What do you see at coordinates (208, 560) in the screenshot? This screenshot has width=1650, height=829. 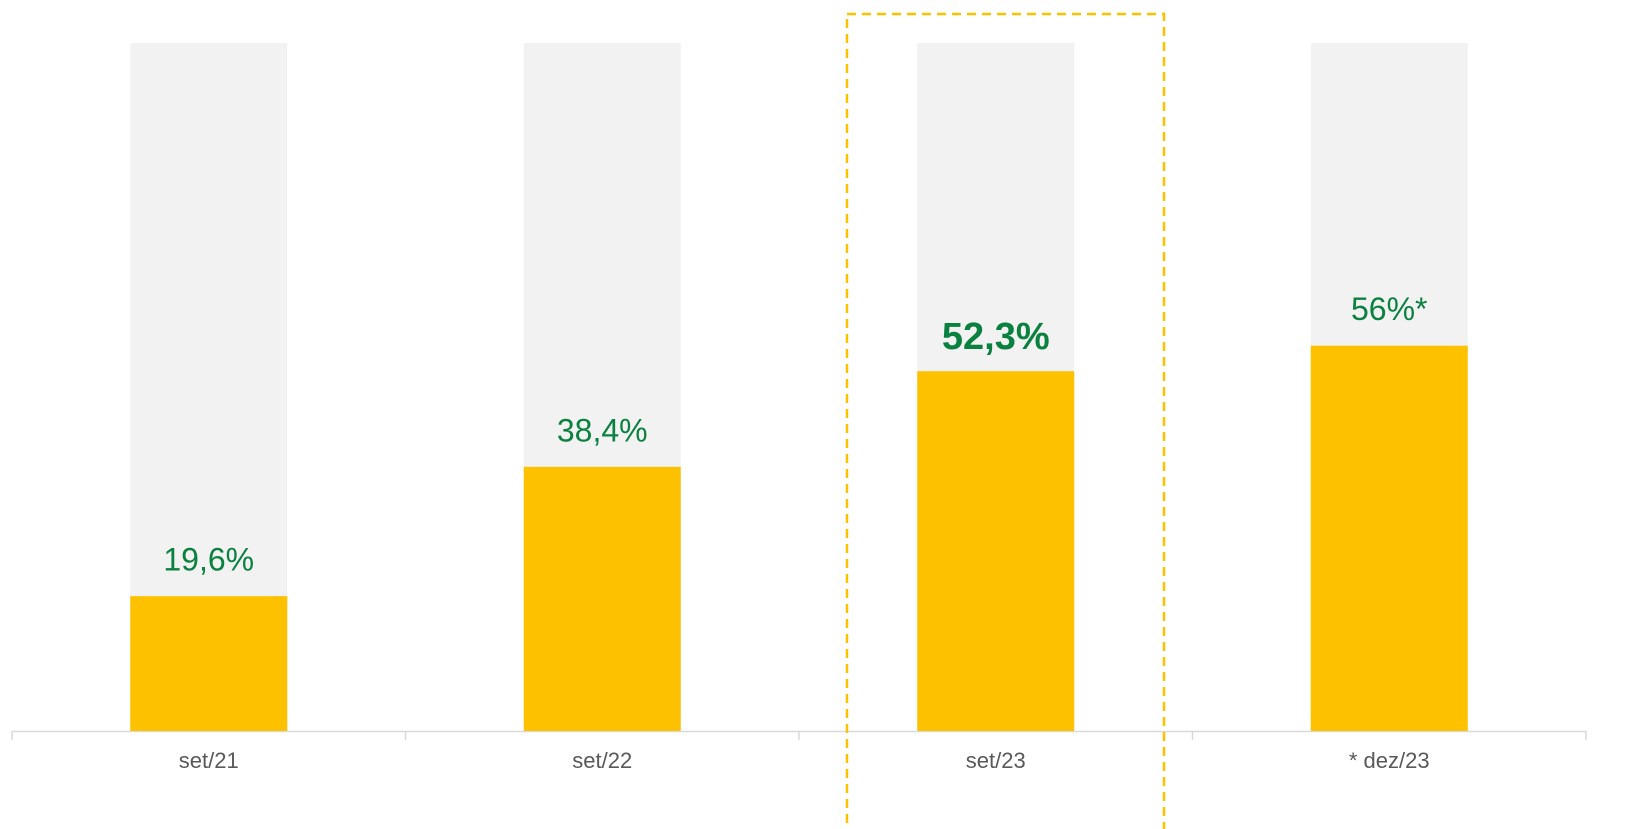 I see `value-label: 19,6%` at bounding box center [208, 560].